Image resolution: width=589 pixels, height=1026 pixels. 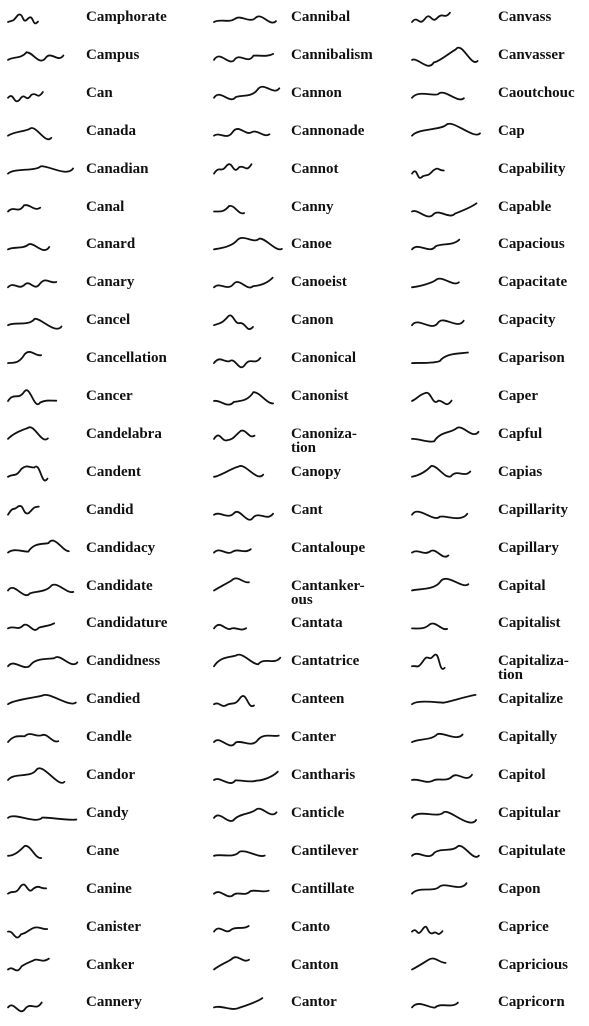 I want to click on entry-word: Canton, so click(x=315, y=964).